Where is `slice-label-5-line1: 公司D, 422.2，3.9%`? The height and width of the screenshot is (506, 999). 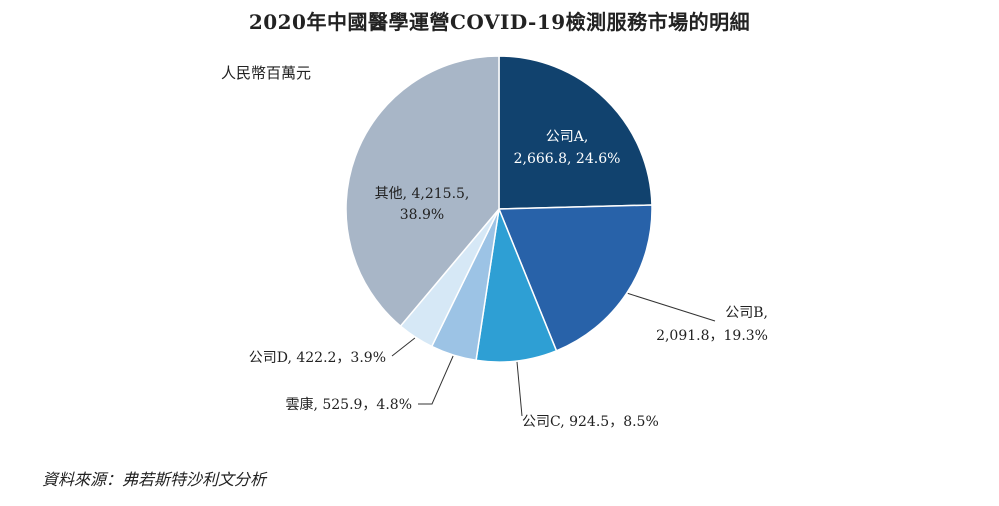 slice-label-5-line1: 公司D, 422.2，3.9% is located at coordinates (317, 358).